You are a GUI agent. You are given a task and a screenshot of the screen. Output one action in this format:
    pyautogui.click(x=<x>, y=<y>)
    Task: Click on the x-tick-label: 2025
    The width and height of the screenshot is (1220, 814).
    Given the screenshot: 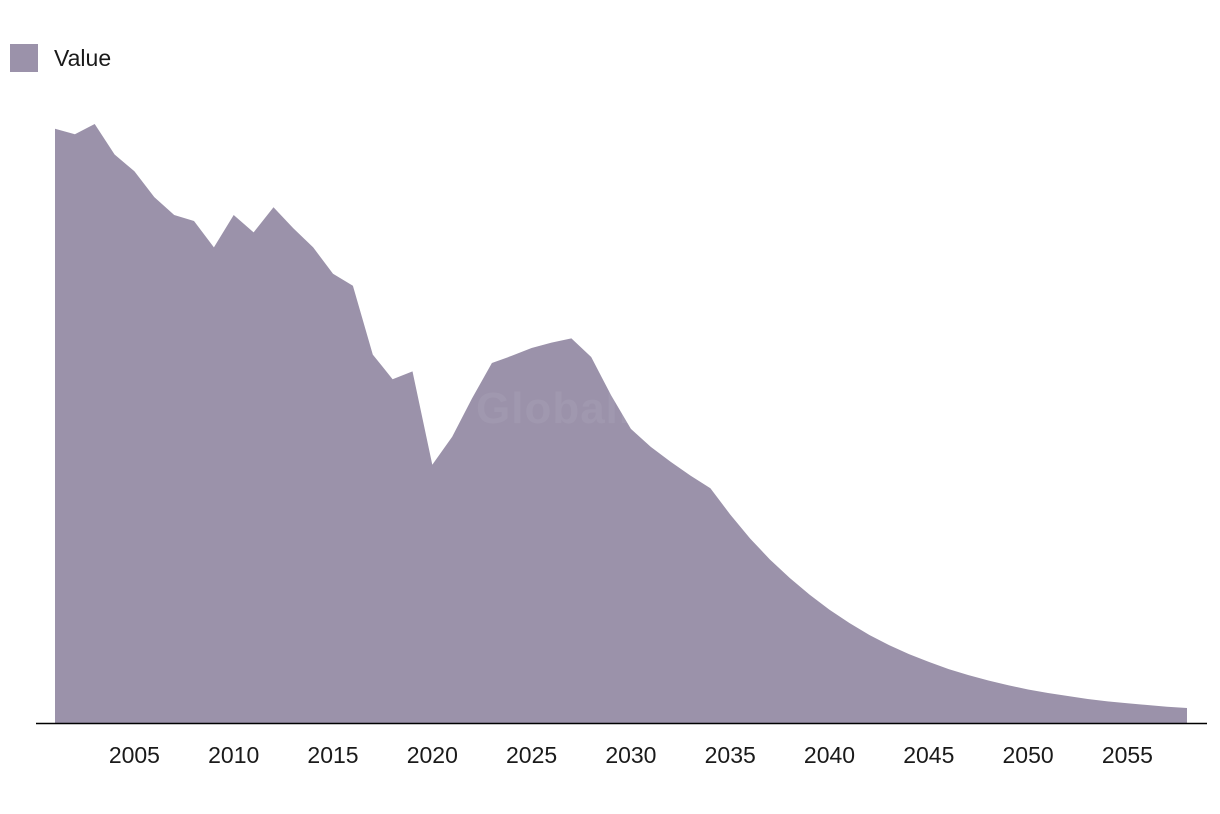 What is the action you would take?
    pyautogui.click(x=531, y=755)
    